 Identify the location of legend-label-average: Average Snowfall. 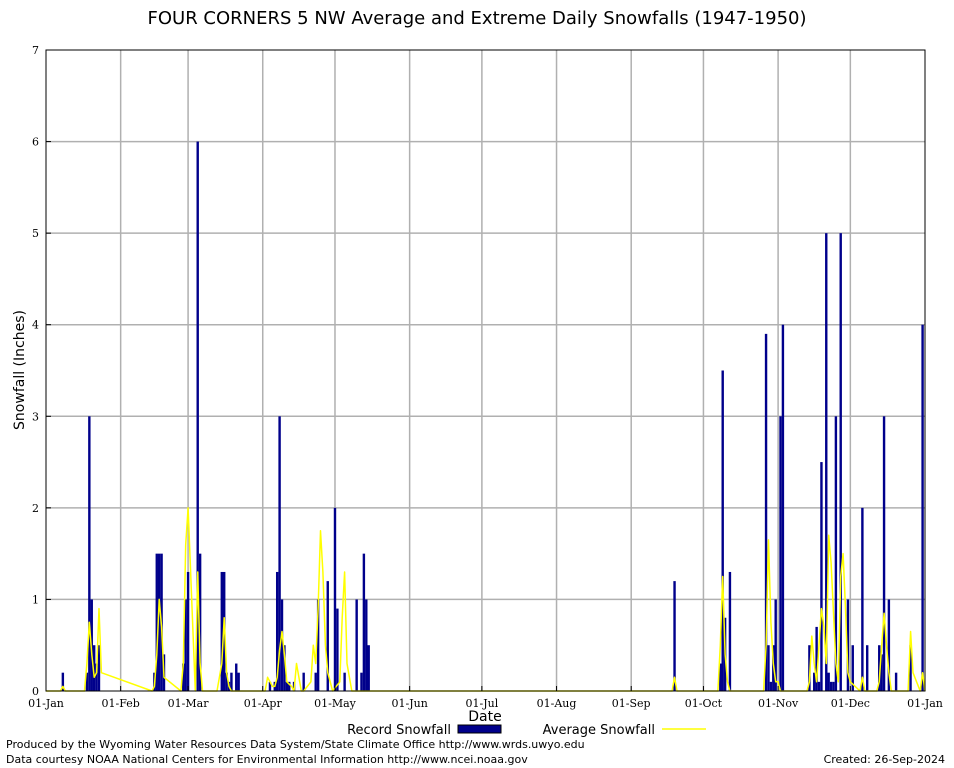
(599, 730).